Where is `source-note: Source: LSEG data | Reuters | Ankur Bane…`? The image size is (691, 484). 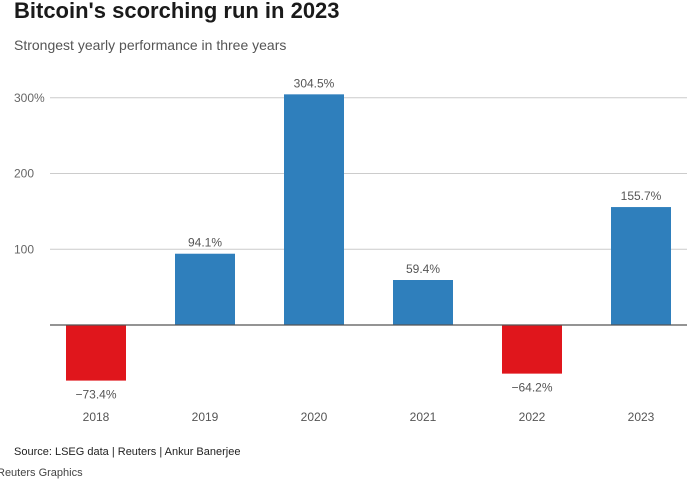
source-note: Source: LSEG data | Reuters | Ankur Bane… is located at coordinates (127, 452).